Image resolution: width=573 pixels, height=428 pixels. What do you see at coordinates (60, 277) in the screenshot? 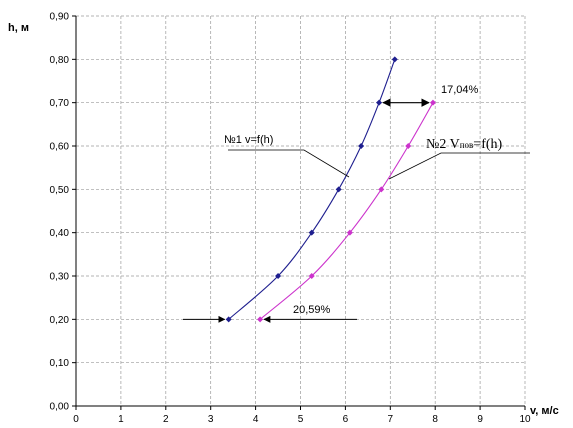
I see `y-tick-label: 0,30` at bounding box center [60, 277].